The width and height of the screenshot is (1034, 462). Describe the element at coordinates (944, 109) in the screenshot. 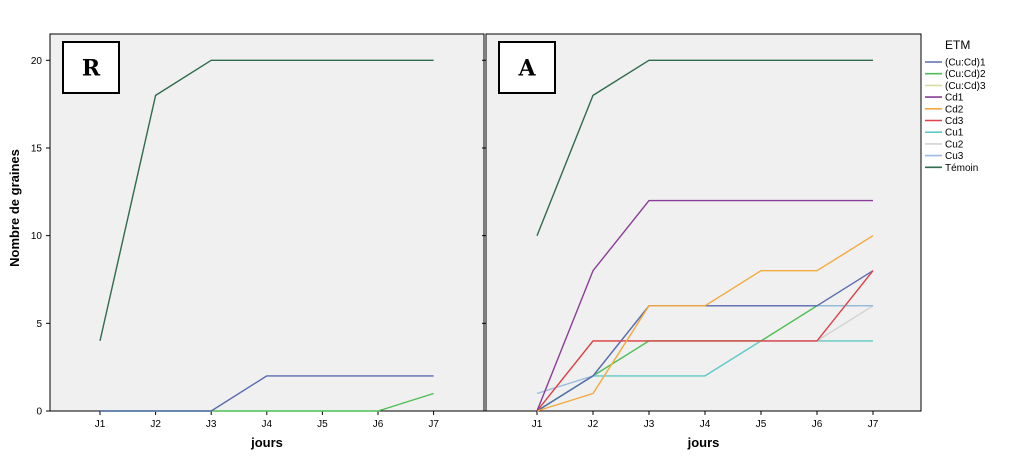

I see `legend-entry: Cd2` at that location.